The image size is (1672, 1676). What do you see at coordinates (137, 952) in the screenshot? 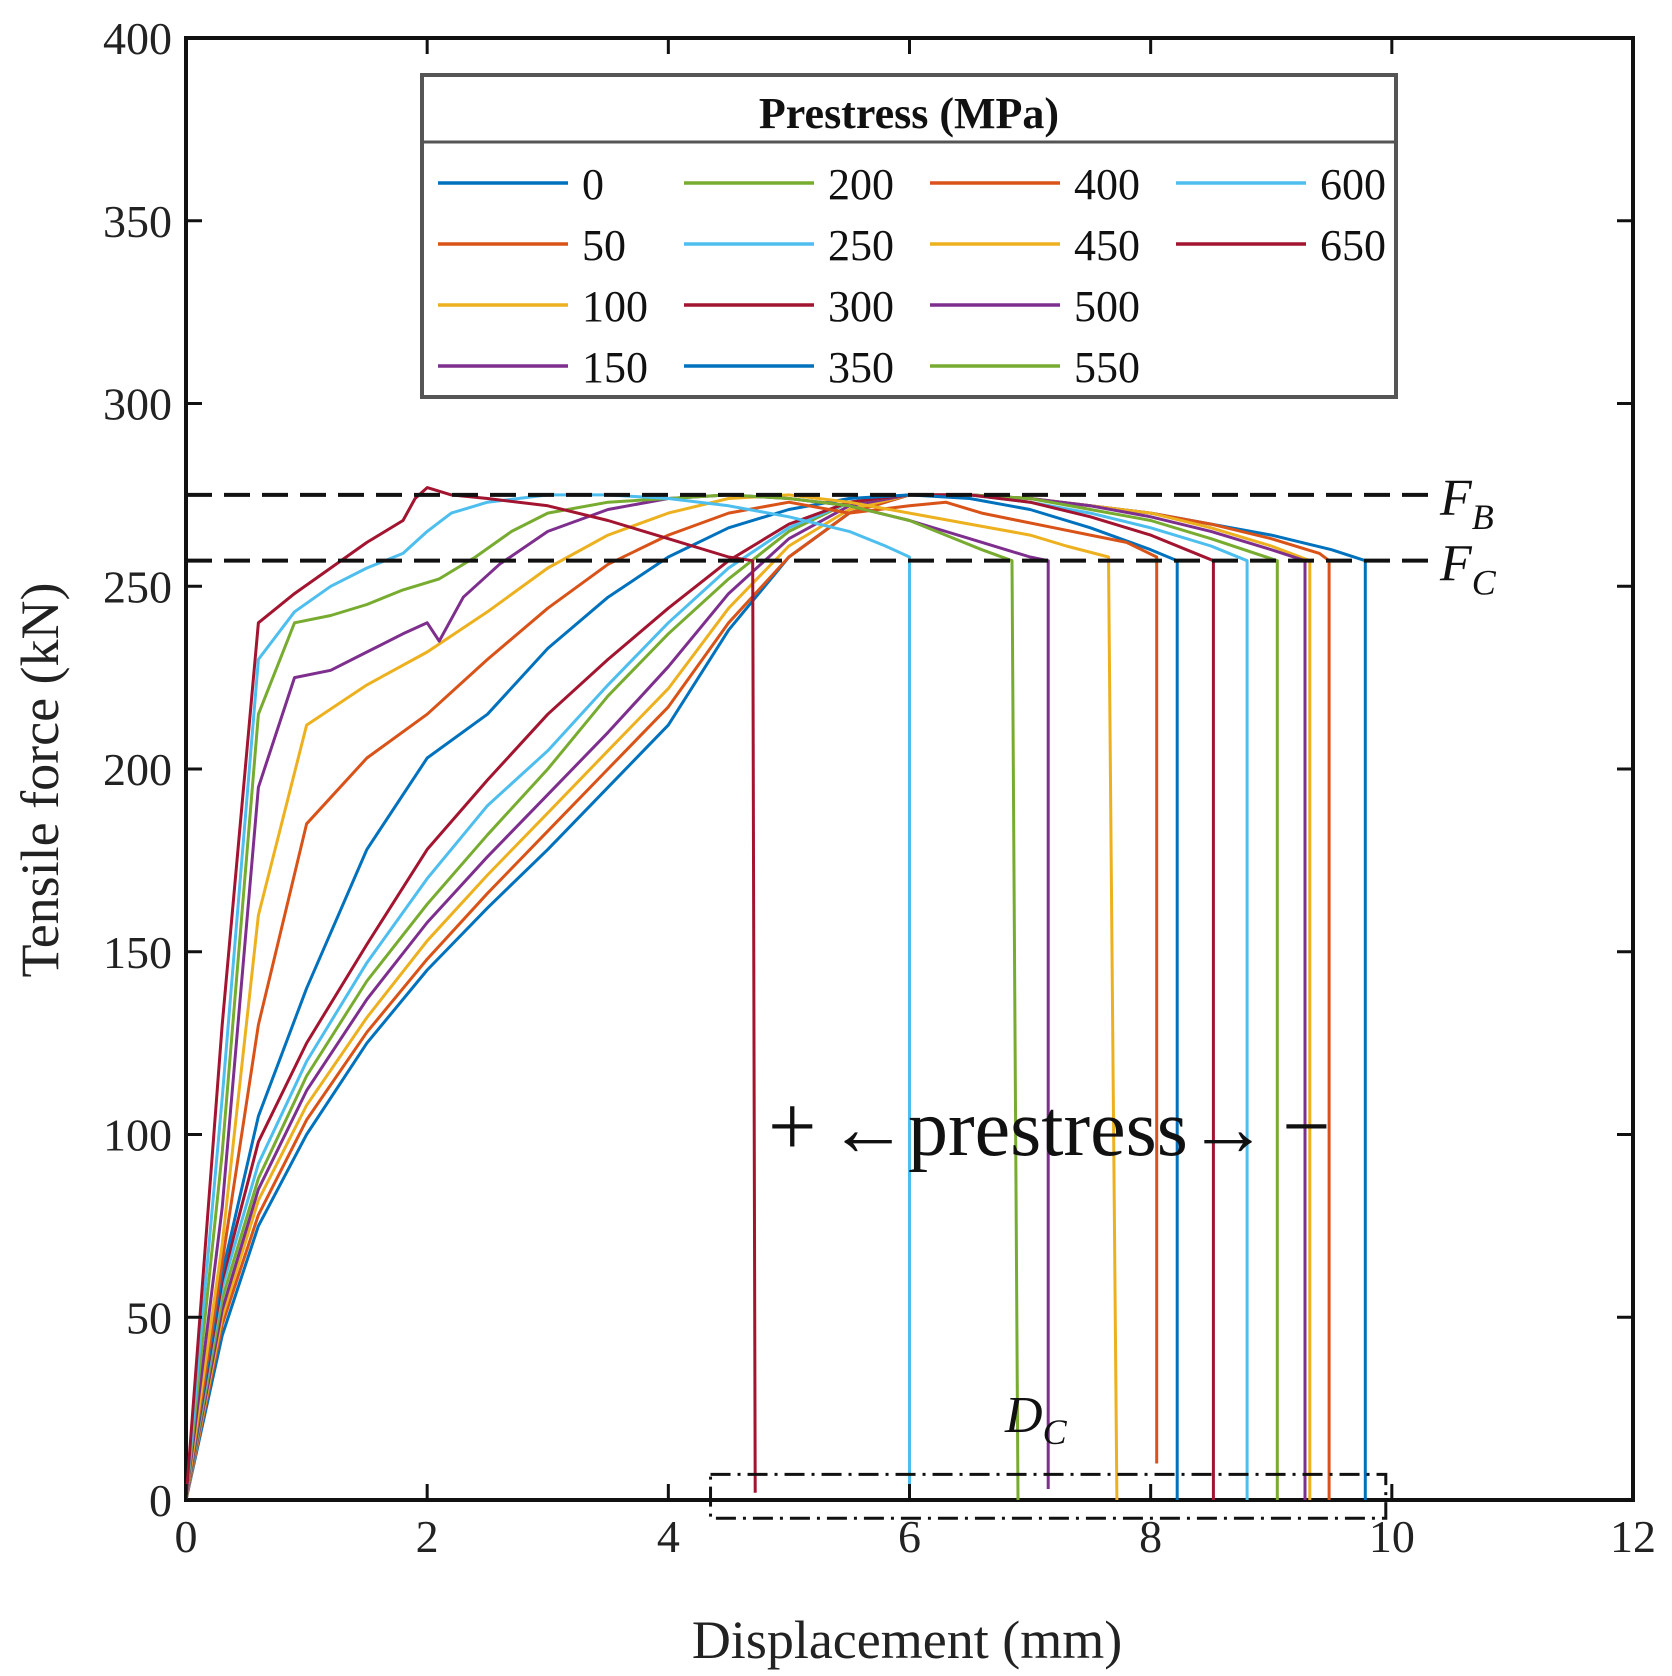
I see `y-tick-label: 150` at bounding box center [137, 952].